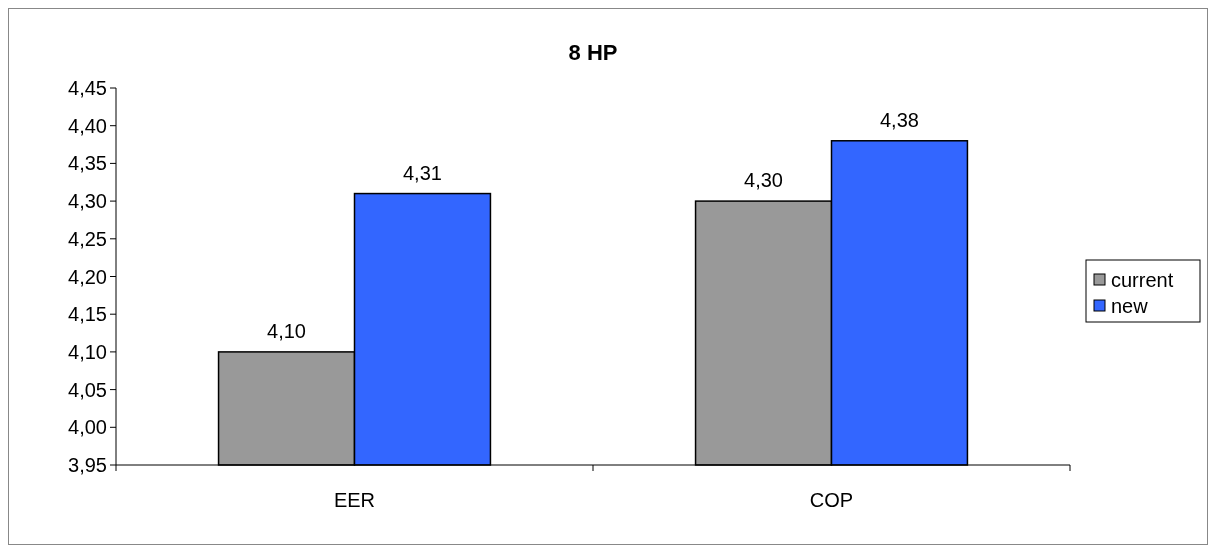 This screenshot has height=553, width=1216. What do you see at coordinates (87, 238) in the screenshot?
I see `y-tick-label: 4,25` at bounding box center [87, 238].